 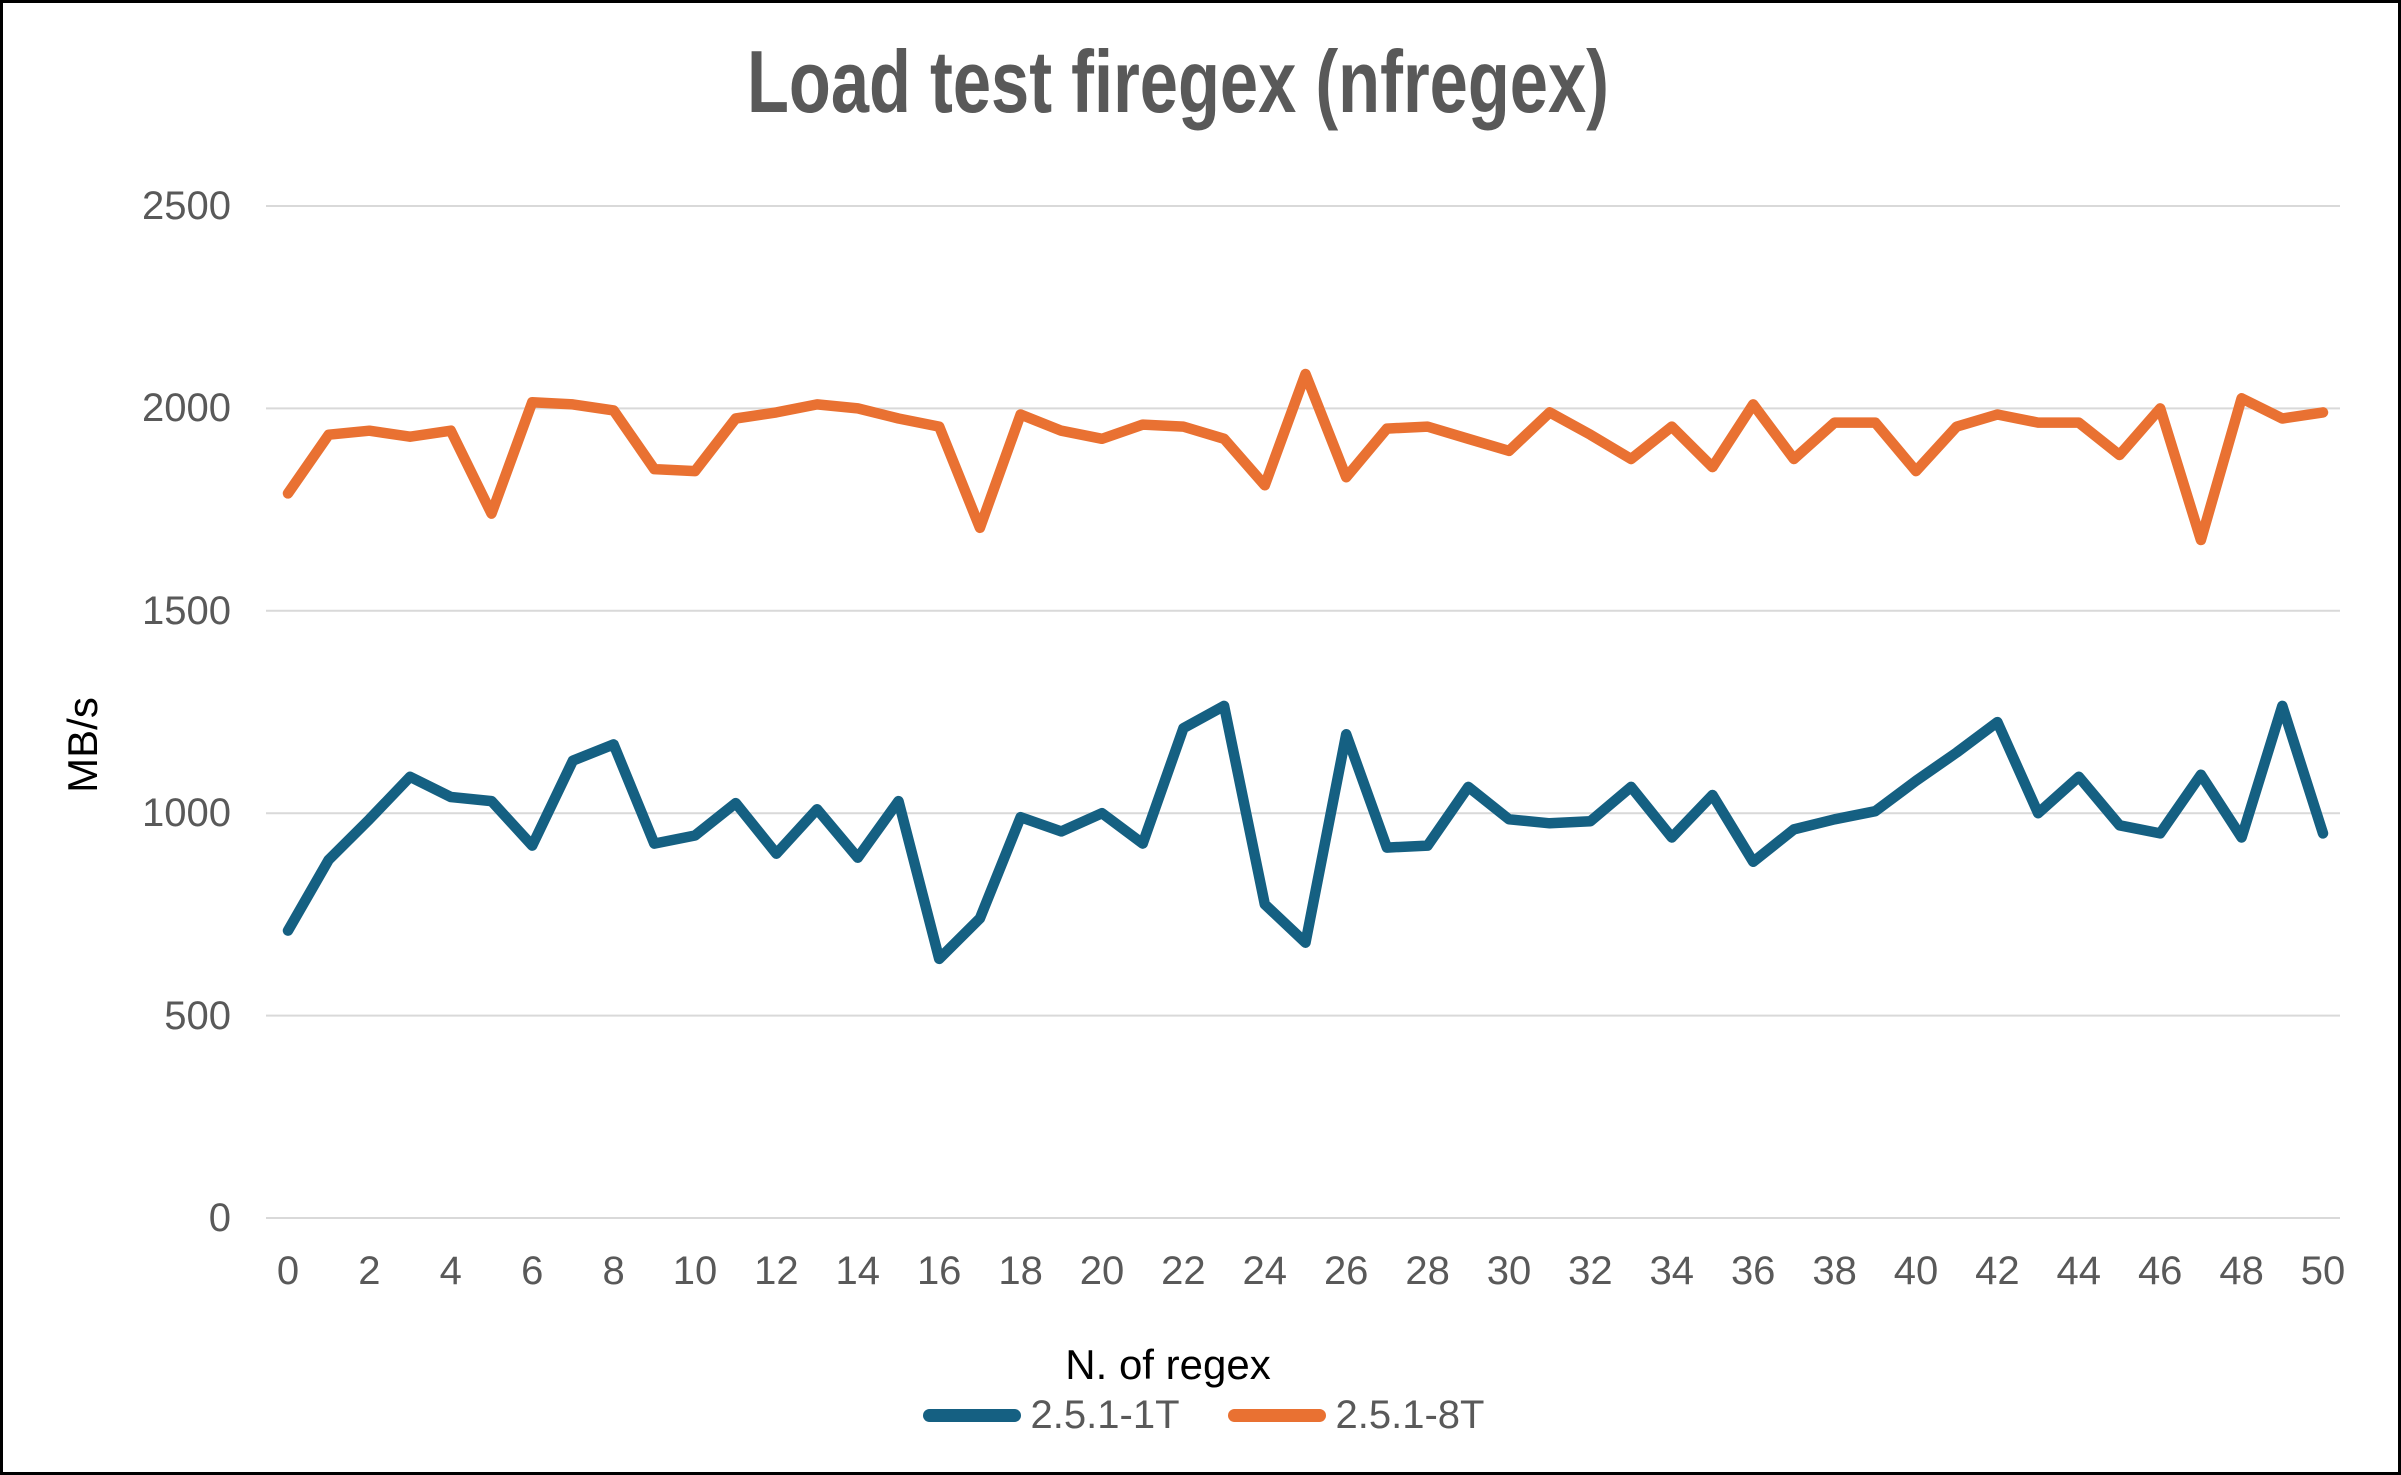 What do you see at coordinates (1916, 1271) in the screenshot?
I see `x-tick-label-40: 40` at bounding box center [1916, 1271].